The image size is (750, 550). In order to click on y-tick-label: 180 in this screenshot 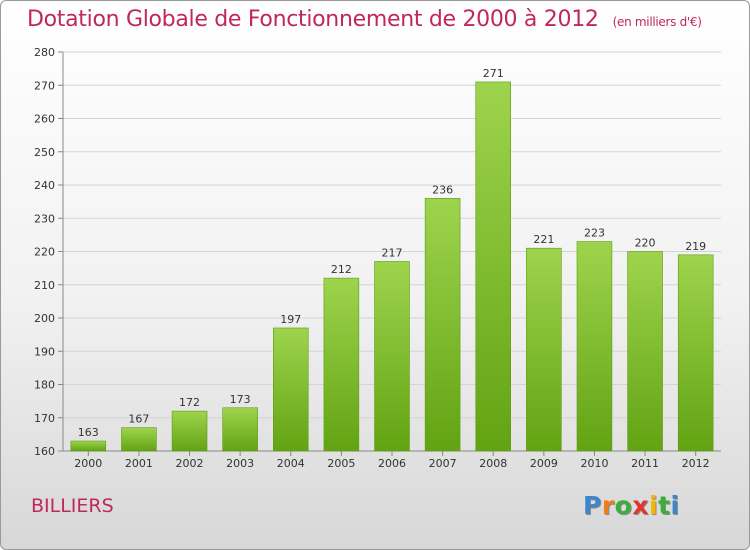, I will do `click(44, 385)`.